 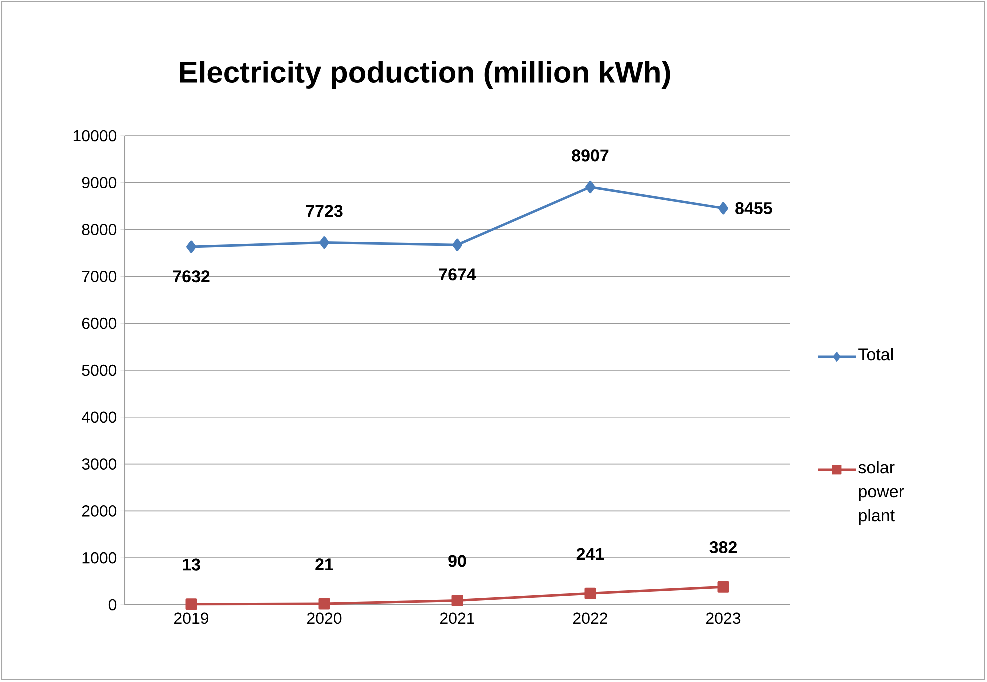 What do you see at coordinates (754, 208) in the screenshot?
I see `data-label: 8455` at bounding box center [754, 208].